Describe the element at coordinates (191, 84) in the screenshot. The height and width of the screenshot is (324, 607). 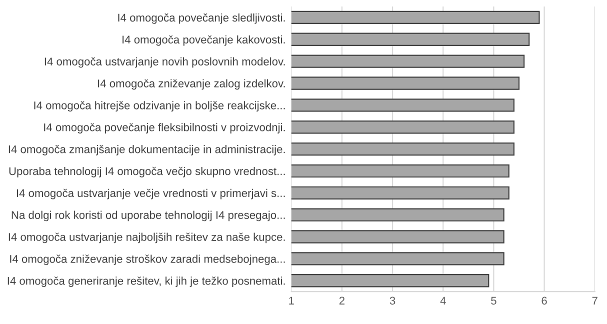
I see `y-tick-label: I4 omogoča zniževanje zalog izdelkov.` at that location.